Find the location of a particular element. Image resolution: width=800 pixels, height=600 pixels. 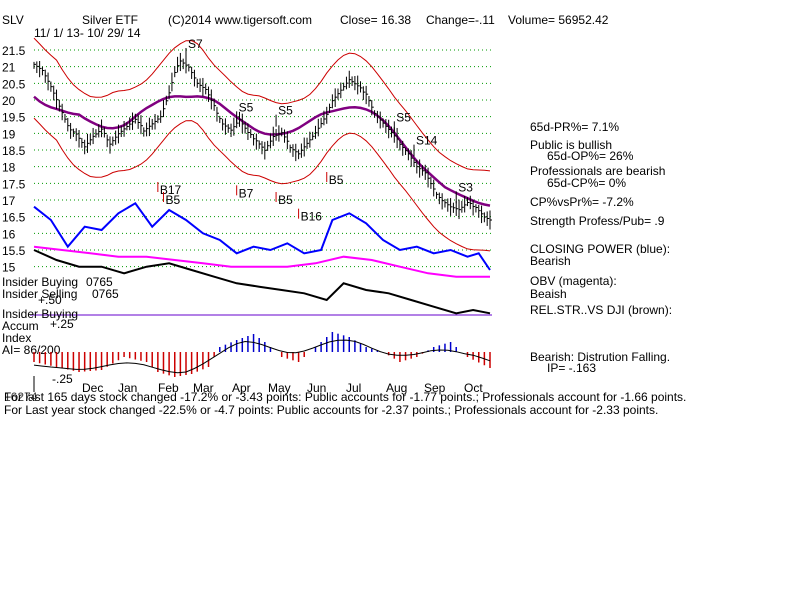

lower-band is located at coordinates (262, 184).